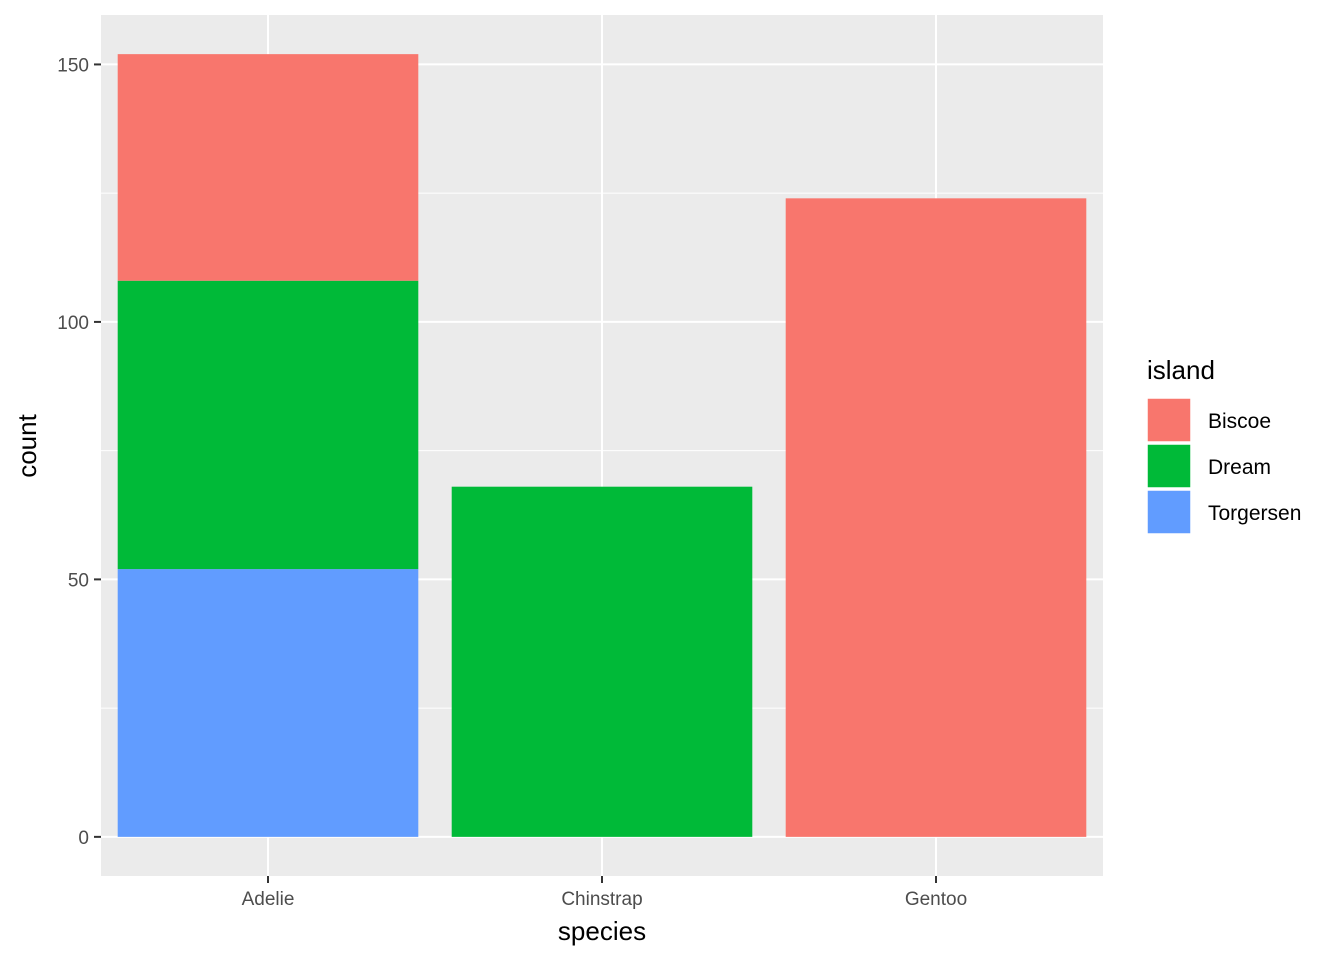 Image resolution: width=1344 pixels, height=960 pixels. Describe the element at coordinates (1169, 420) in the screenshot. I see `legend-key-biscoe` at that location.